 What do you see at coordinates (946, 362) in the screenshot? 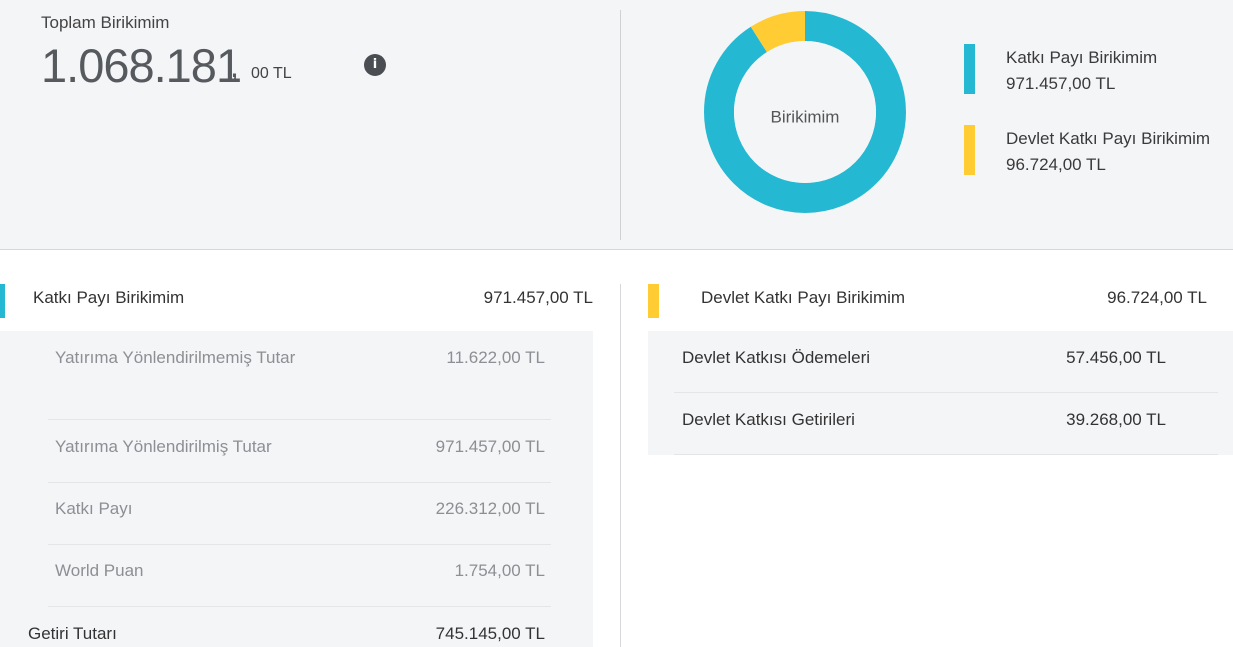
I see `detail-row: Devlet Katkısı Ödemeleri 57.456,00 TL` at bounding box center [946, 362].